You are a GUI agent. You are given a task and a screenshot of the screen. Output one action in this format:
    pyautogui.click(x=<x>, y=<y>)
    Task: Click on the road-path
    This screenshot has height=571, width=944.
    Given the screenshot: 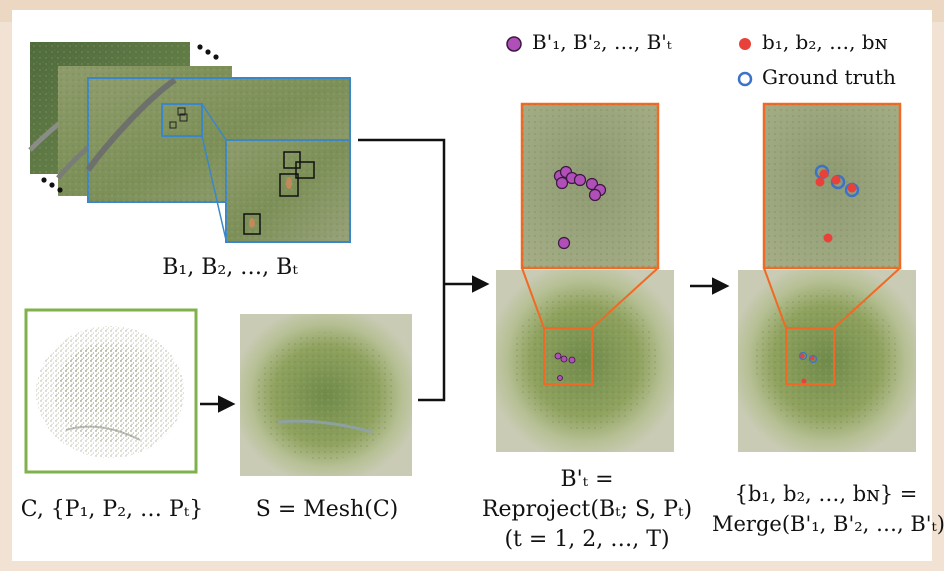 What is the action you would take?
    pyautogui.click(x=131, y=124)
    